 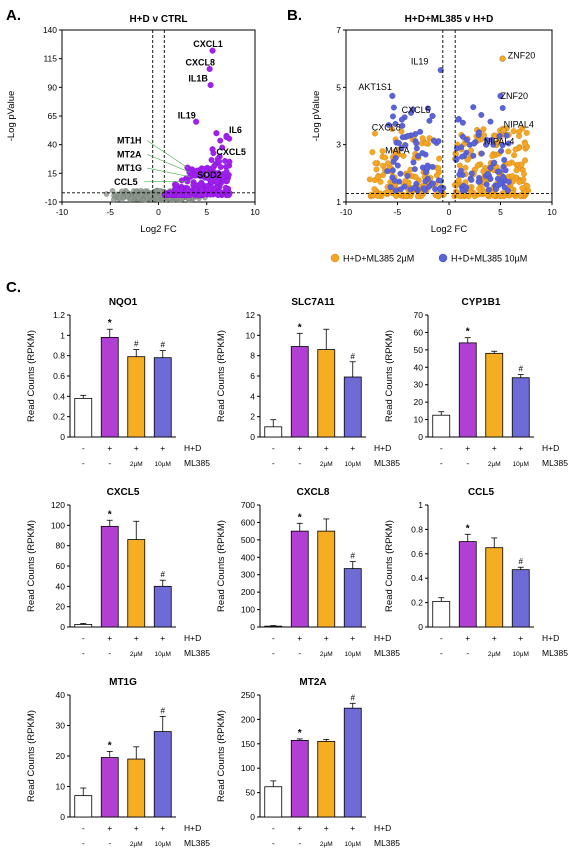 I want to click on chart-title: H+D+ML385 v H+D, so click(x=449, y=19).